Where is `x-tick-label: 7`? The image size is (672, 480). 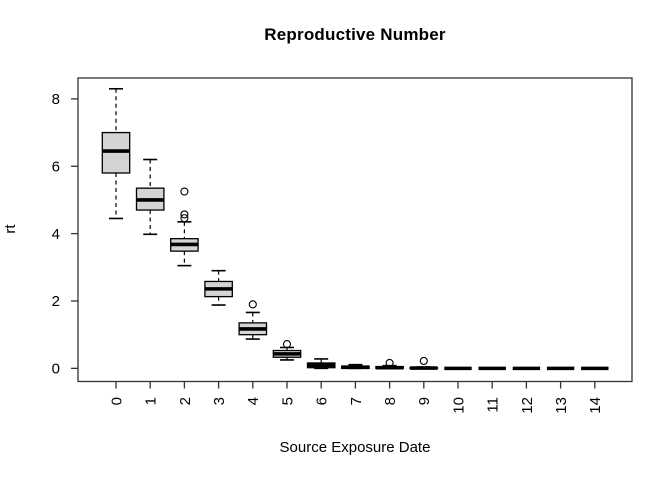
x-tick-label: 7 is located at coordinates (356, 401).